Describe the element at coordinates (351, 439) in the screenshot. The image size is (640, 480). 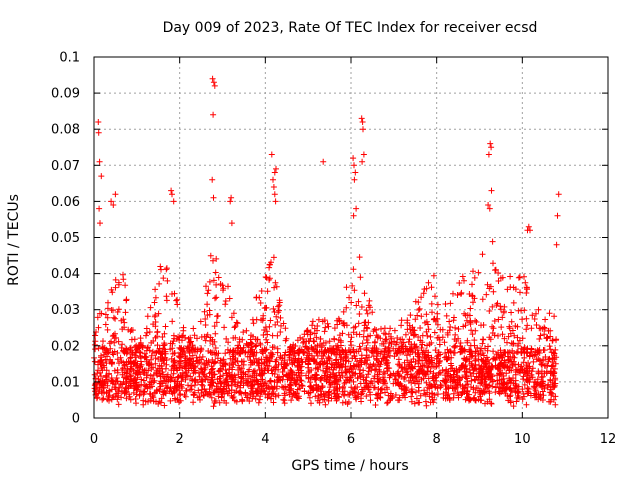
I see `x-tick-label: 6` at that location.